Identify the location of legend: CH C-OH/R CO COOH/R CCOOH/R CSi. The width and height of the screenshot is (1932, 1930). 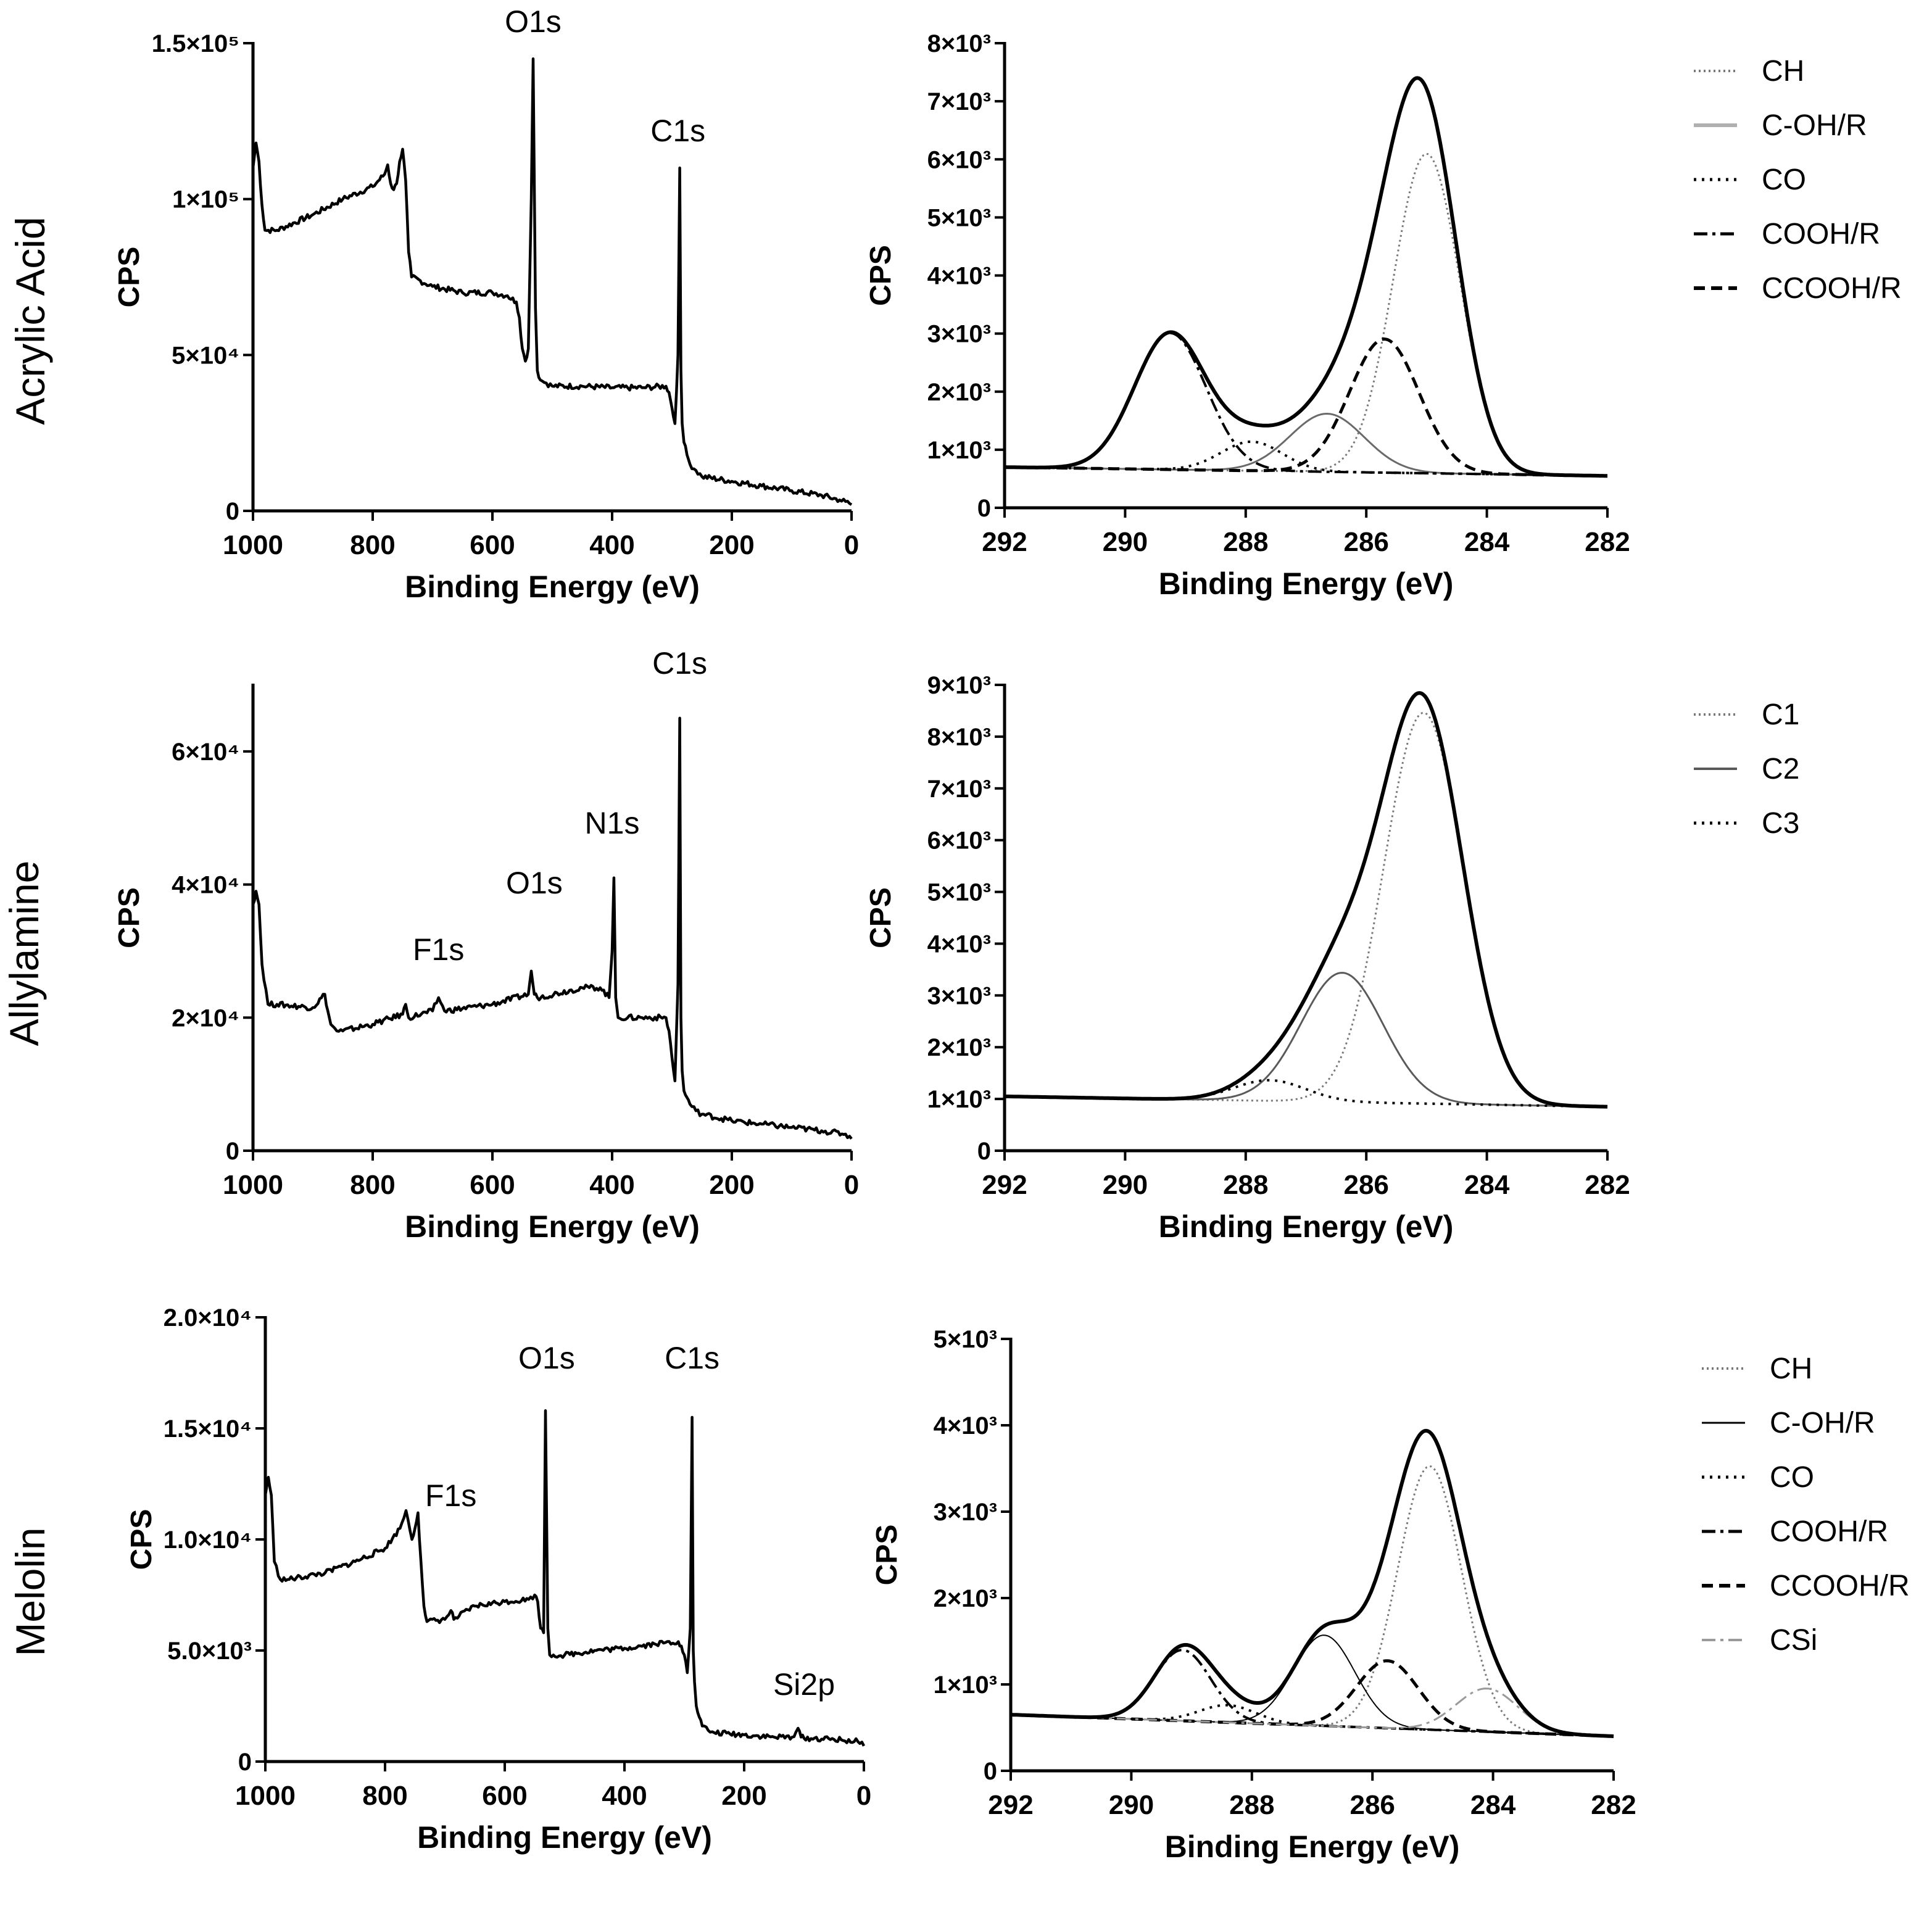
(1806, 1504).